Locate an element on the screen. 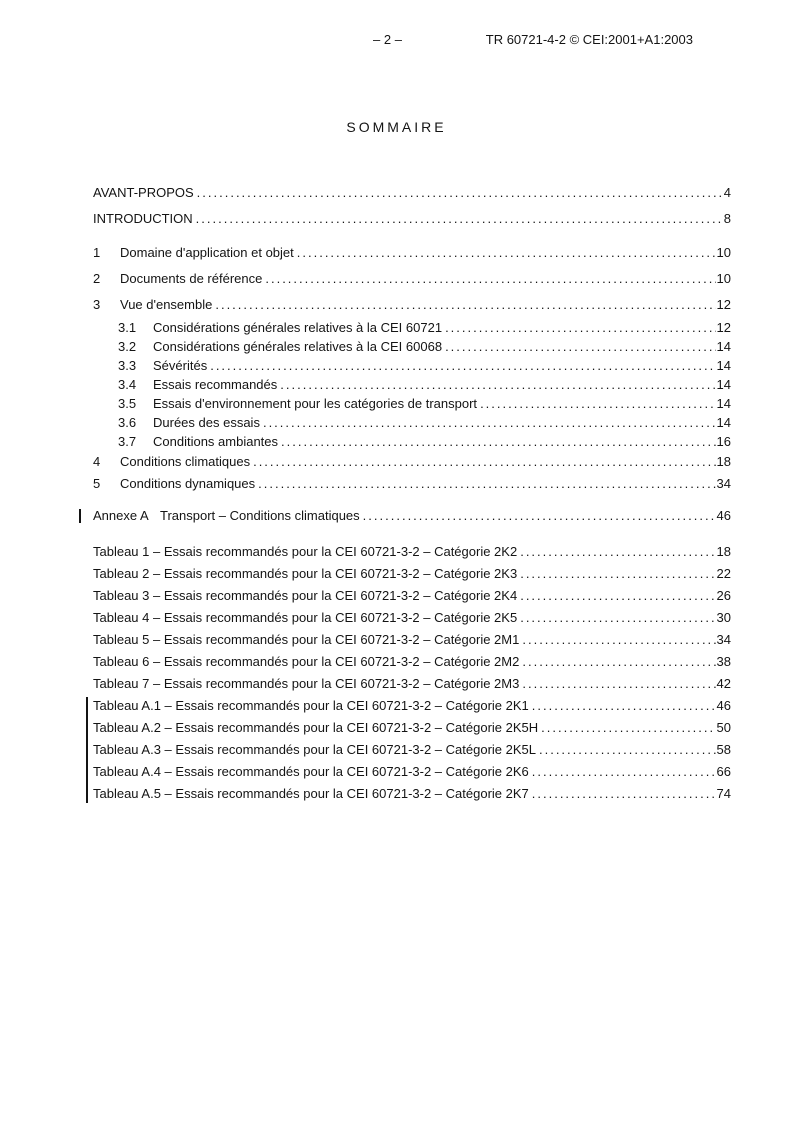  toc-entry: 3 Vue d'ensemble 12 is located at coordinates (412, 305).